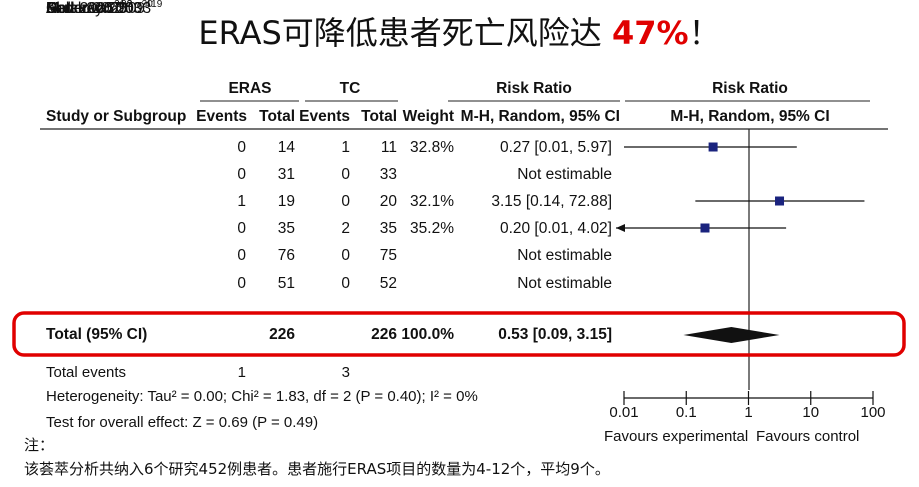 The width and height of the screenshot is (919, 487). What do you see at coordinates (750, 116) in the screenshot?
I see `header-ci-plot: M-H, Random, 95% CI` at bounding box center [750, 116].